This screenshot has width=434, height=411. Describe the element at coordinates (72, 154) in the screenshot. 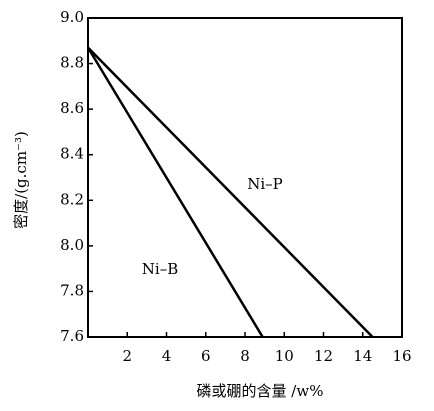

I see `y-tick-label: 8.4` at that location.